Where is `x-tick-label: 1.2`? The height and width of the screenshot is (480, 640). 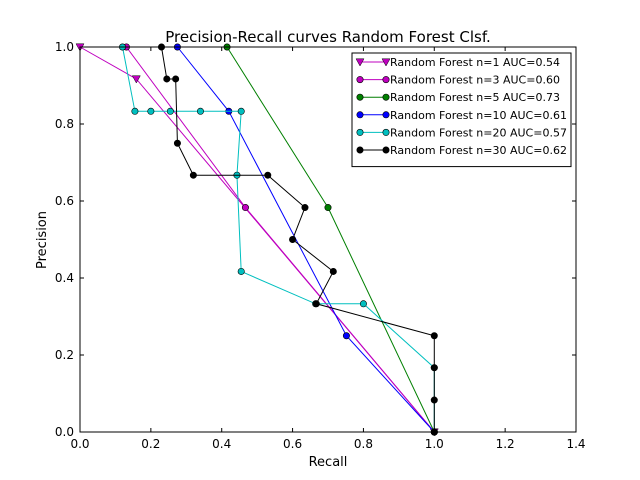
x-tick-label: 1.2 is located at coordinates (505, 444).